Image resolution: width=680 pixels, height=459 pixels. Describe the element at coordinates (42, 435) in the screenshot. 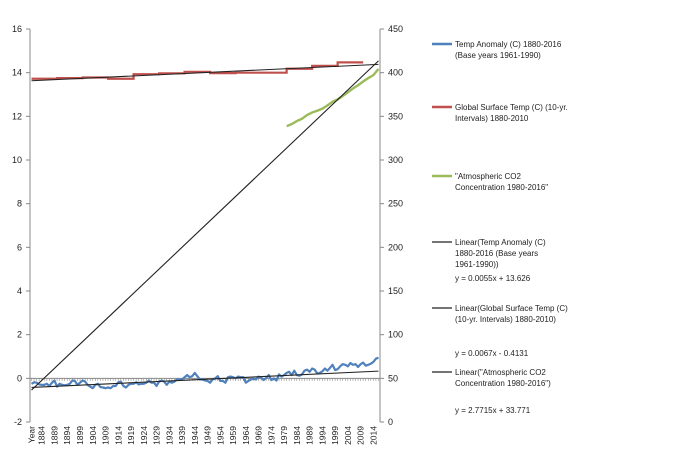

I see `x-tick-label: 1884` at that location.